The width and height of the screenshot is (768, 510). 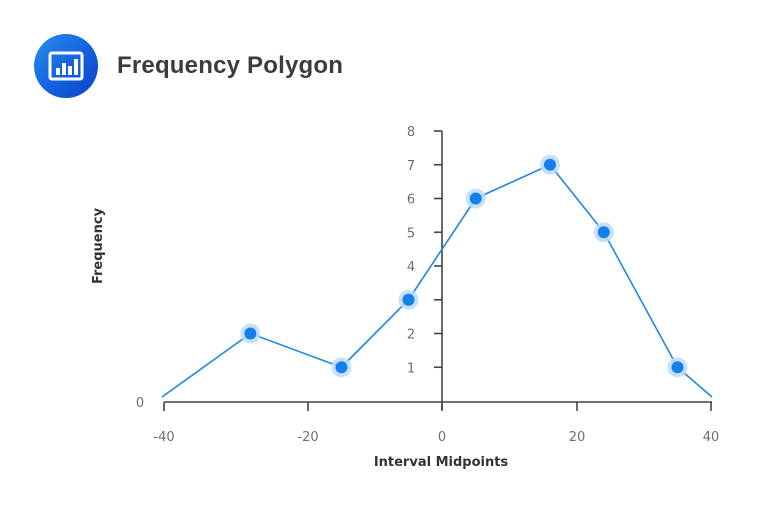 I want to click on chart-title: Frequency Polygon, so click(x=230, y=65).